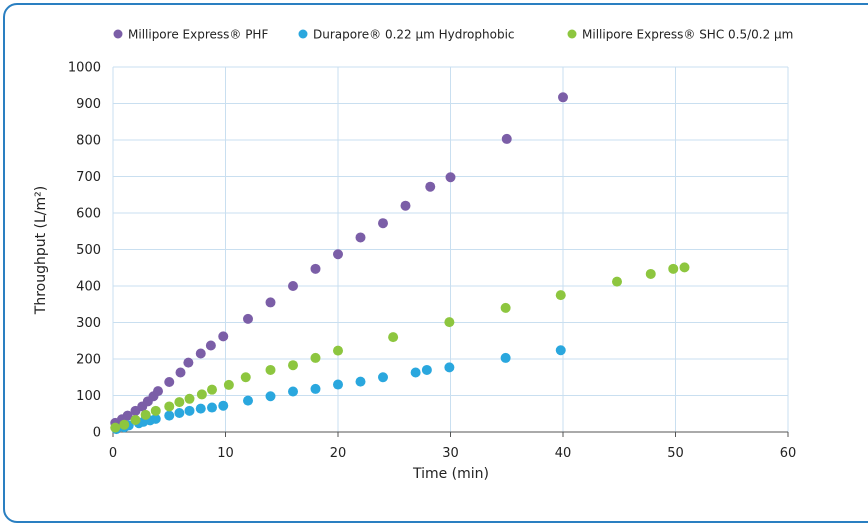 Image resolution: width=868 pixels, height=523 pixels. What do you see at coordinates (450, 474) in the screenshot?
I see `x-axis-label: Time (min)` at bounding box center [450, 474].